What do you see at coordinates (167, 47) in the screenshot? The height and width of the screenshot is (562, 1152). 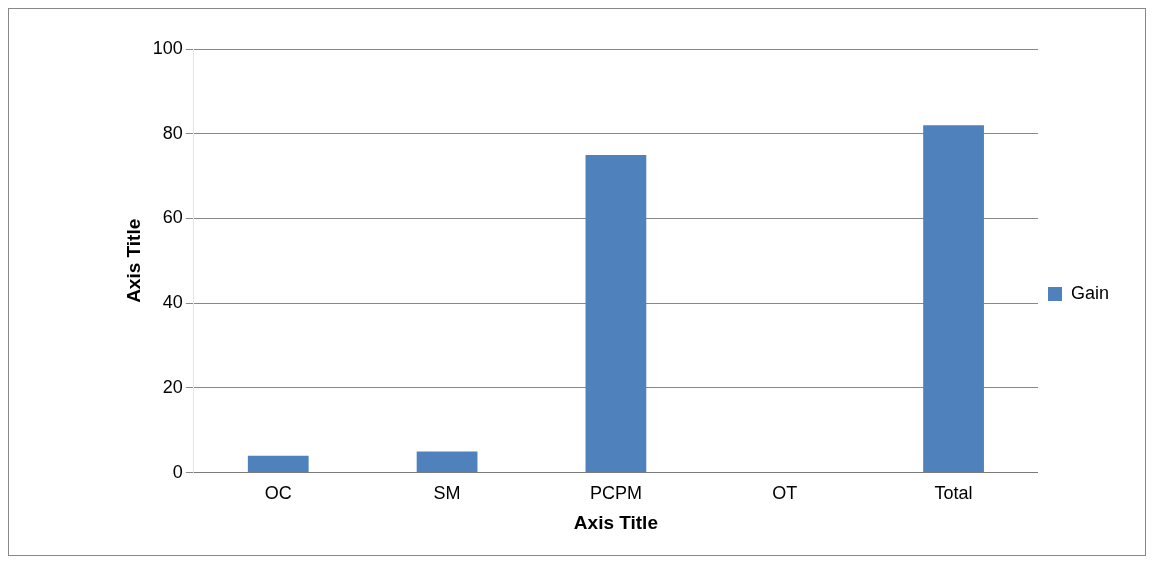 I see `y-tick-label: 100` at bounding box center [167, 47].